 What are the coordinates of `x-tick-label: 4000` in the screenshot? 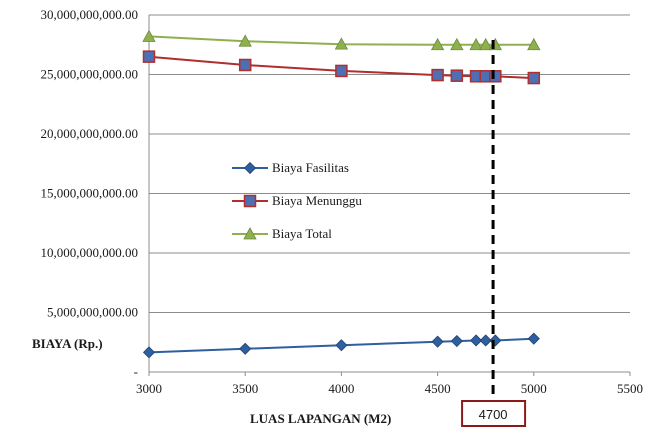 It's located at (341, 388).